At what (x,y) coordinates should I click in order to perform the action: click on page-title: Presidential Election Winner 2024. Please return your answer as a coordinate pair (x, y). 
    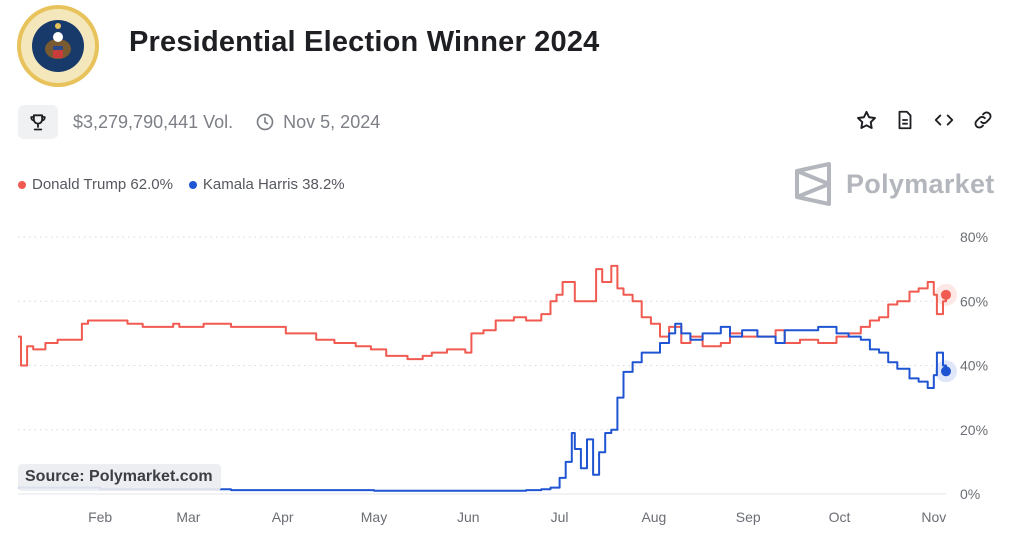
    Looking at the image, I should click on (364, 42).